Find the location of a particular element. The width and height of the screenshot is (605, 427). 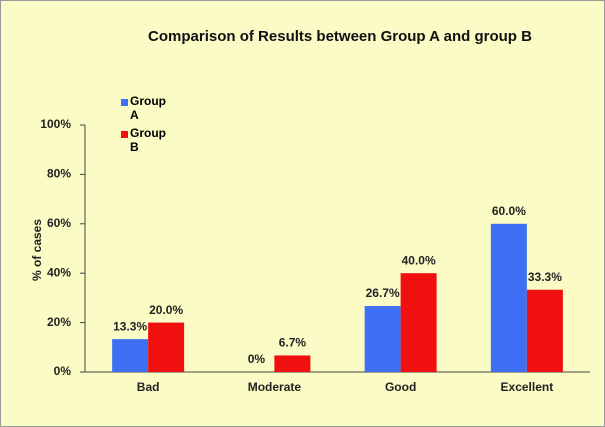

data-label: 33.3% is located at coordinates (545, 277).